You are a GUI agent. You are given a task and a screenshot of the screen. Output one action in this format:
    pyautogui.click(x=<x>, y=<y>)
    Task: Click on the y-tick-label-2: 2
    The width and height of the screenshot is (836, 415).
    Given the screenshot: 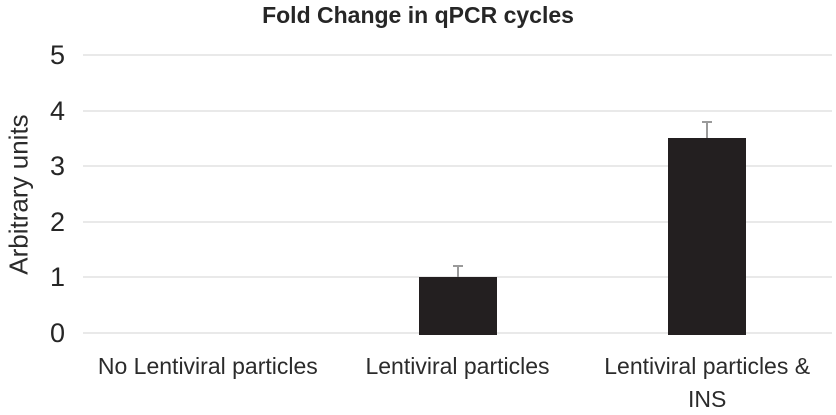 What is the action you would take?
    pyautogui.click(x=57, y=221)
    